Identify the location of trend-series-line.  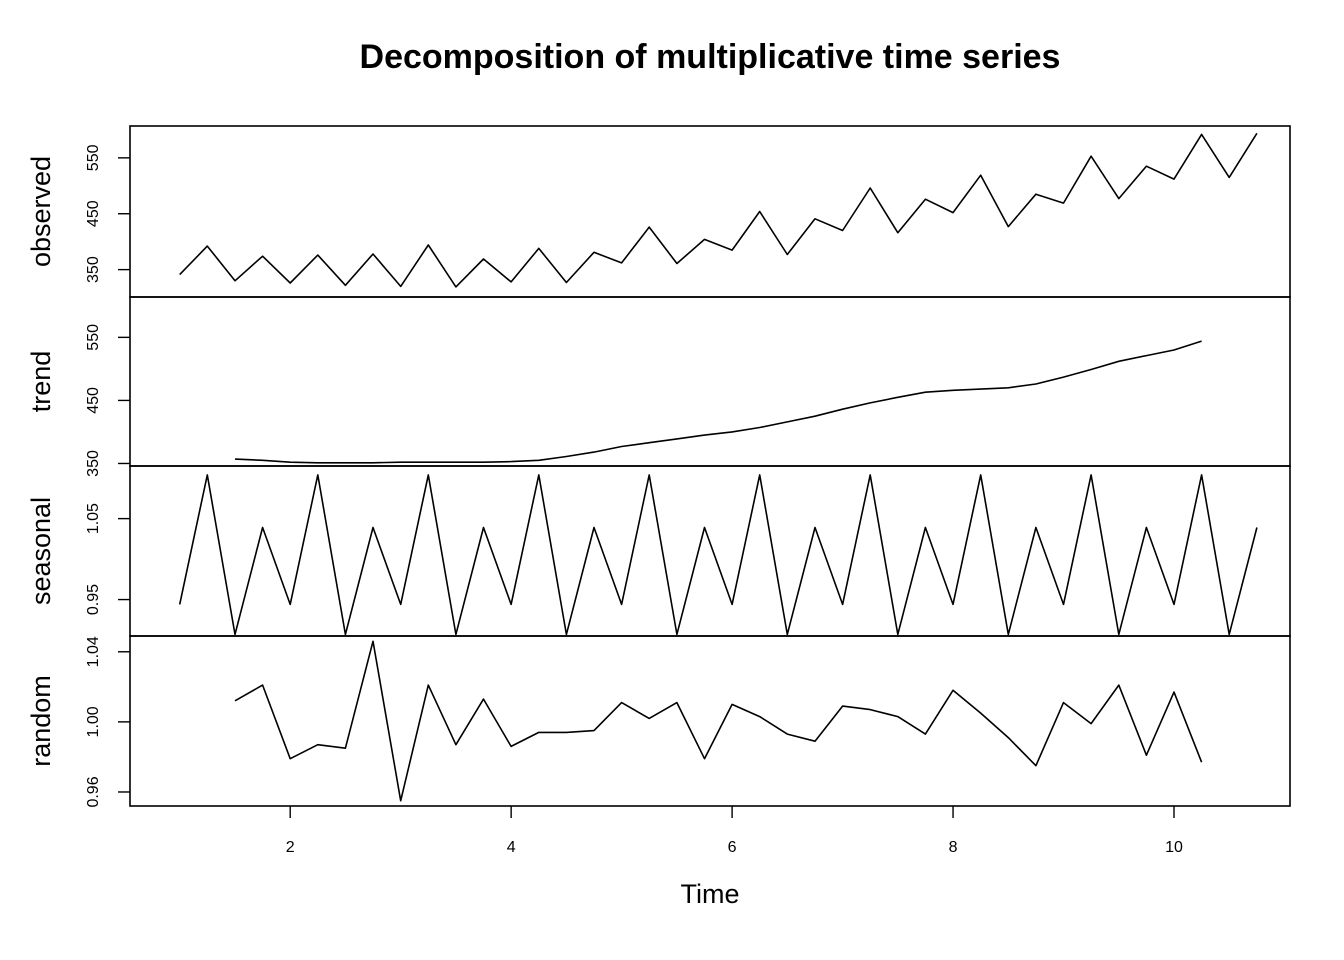
(718, 402).